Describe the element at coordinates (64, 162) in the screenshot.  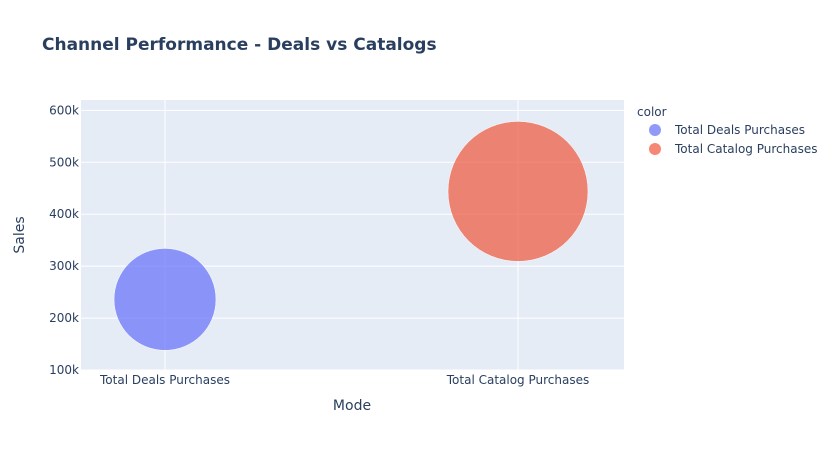
I see `y-tick-label: 500k` at that location.